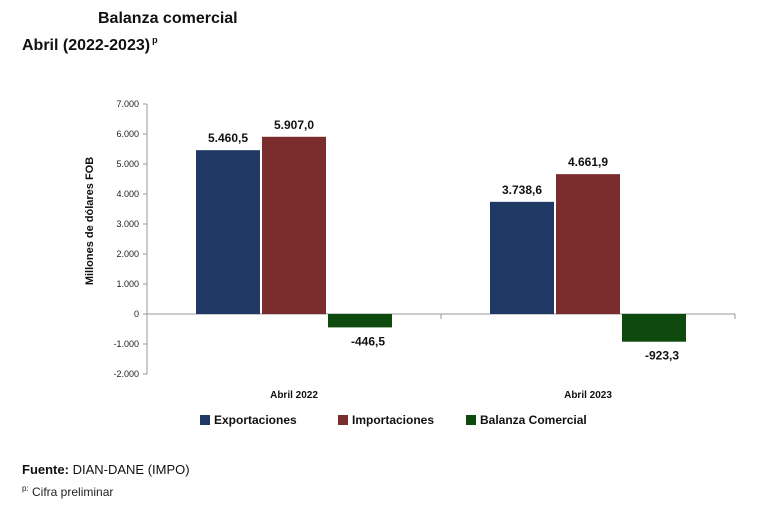  What do you see at coordinates (127, 164) in the screenshot?
I see `y-tick-label: 5.000` at bounding box center [127, 164].